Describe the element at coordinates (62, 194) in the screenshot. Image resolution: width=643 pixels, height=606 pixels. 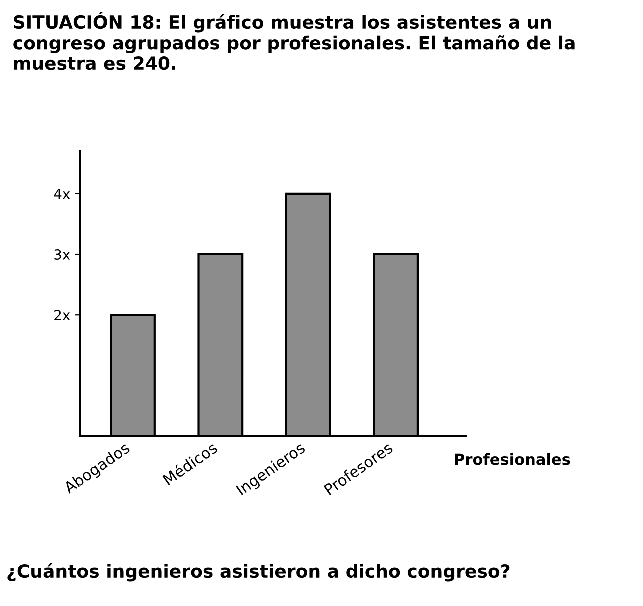
I see `y-tick-label: 4x` at that location.